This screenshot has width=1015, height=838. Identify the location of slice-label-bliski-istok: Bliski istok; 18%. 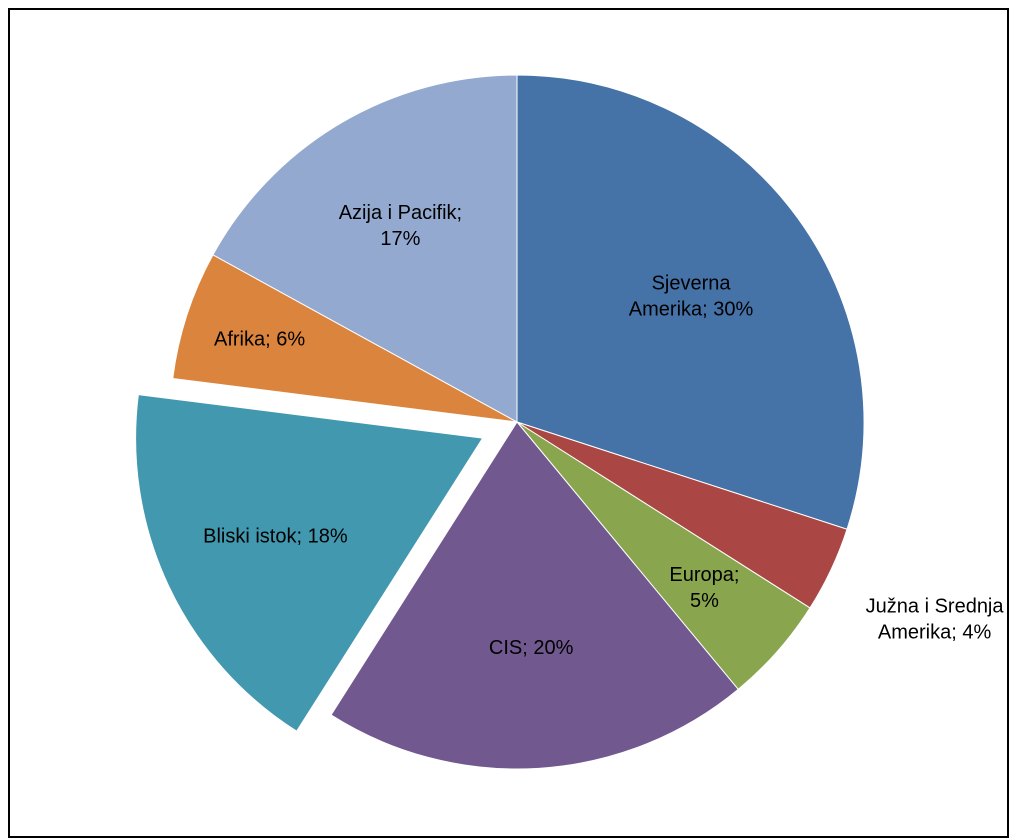
(275, 537).